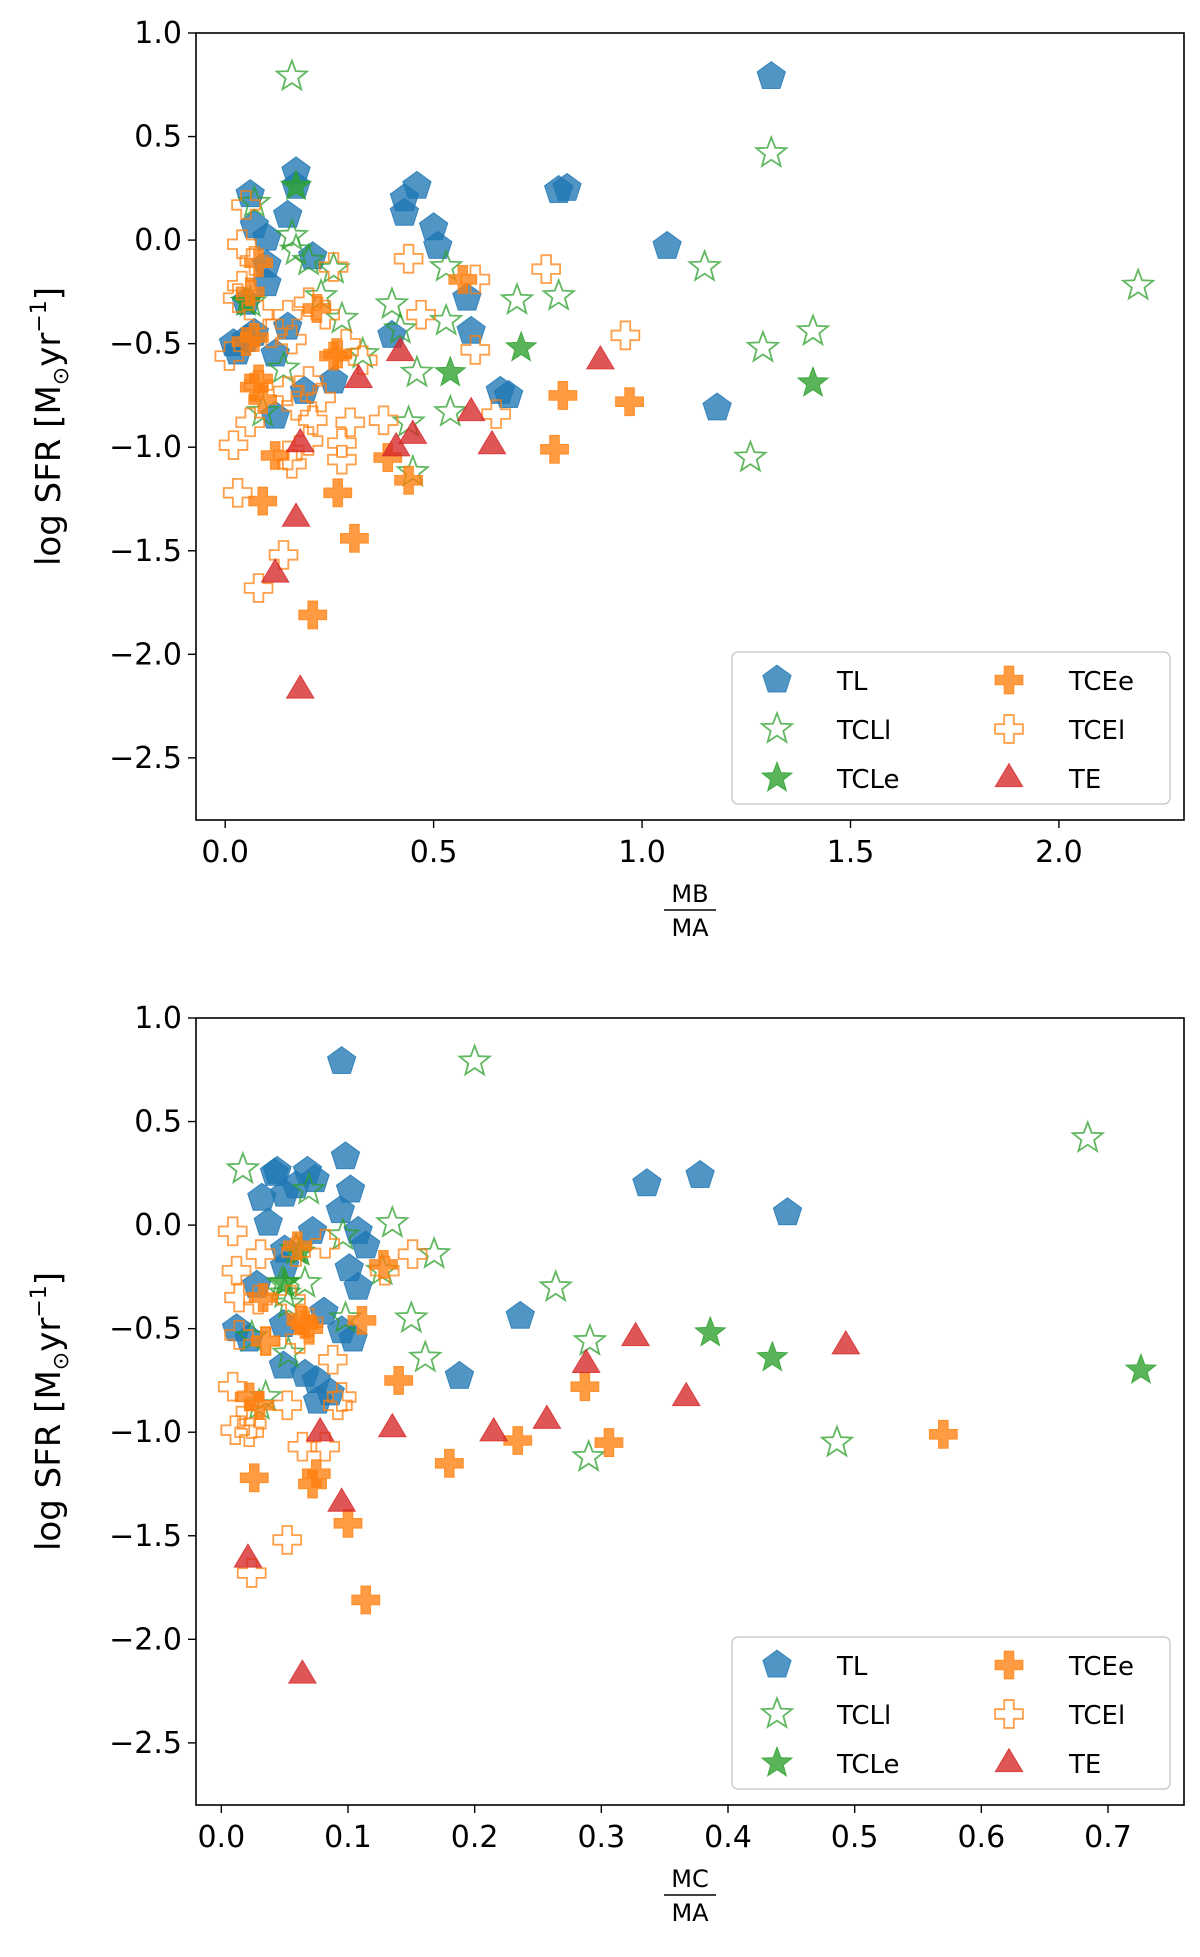 Image resolution: width=1200 pixels, height=1957 pixels. What do you see at coordinates (1101, 682) in the screenshot?
I see `legend-label-tcee: TCEe` at bounding box center [1101, 682].